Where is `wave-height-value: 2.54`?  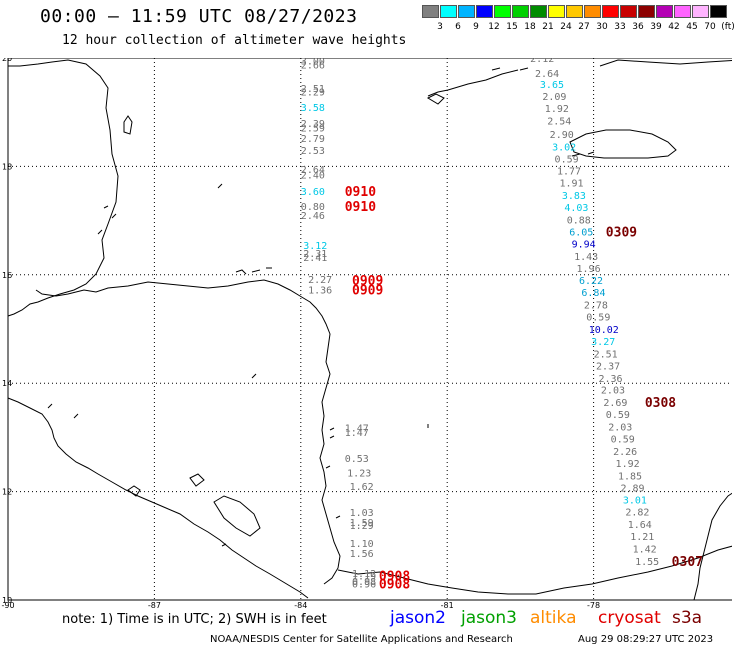 wave-height-value: 2.54 is located at coordinates (559, 121).